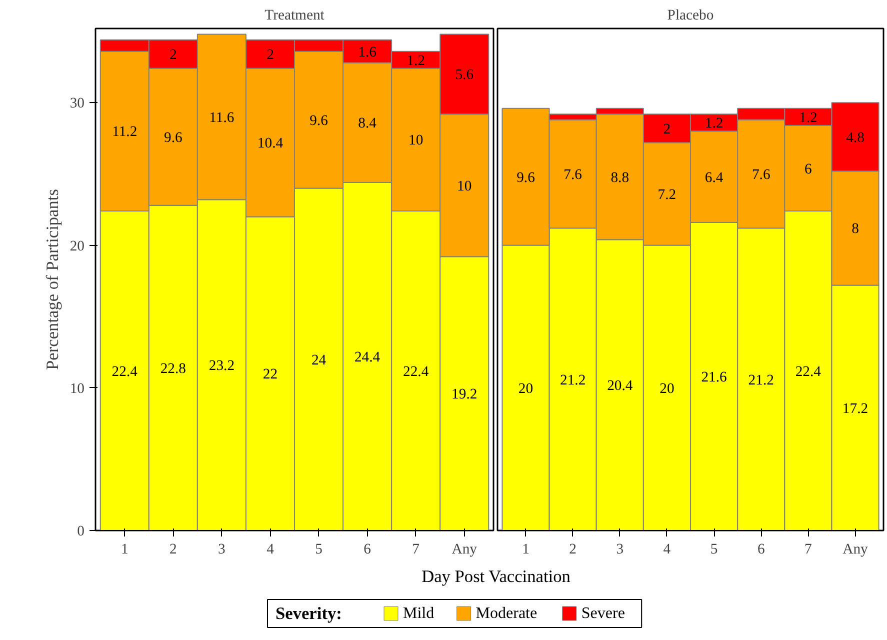 This screenshot has height=640, width=887. I want to click on data-label: 24.4, so click(367, 358).